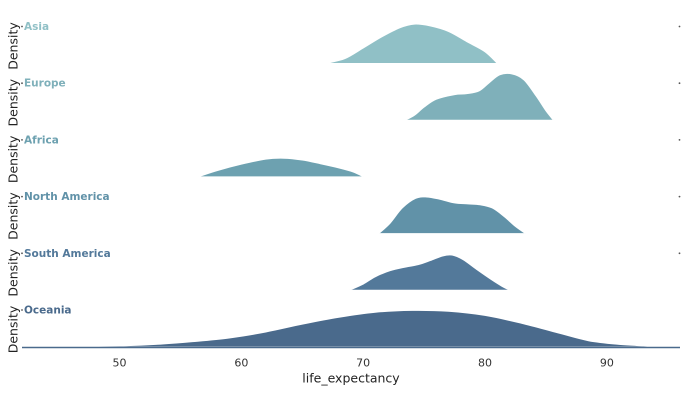 This screenshot has height=408, width=685. I want to click on density-area-europe, so click(479, 96).